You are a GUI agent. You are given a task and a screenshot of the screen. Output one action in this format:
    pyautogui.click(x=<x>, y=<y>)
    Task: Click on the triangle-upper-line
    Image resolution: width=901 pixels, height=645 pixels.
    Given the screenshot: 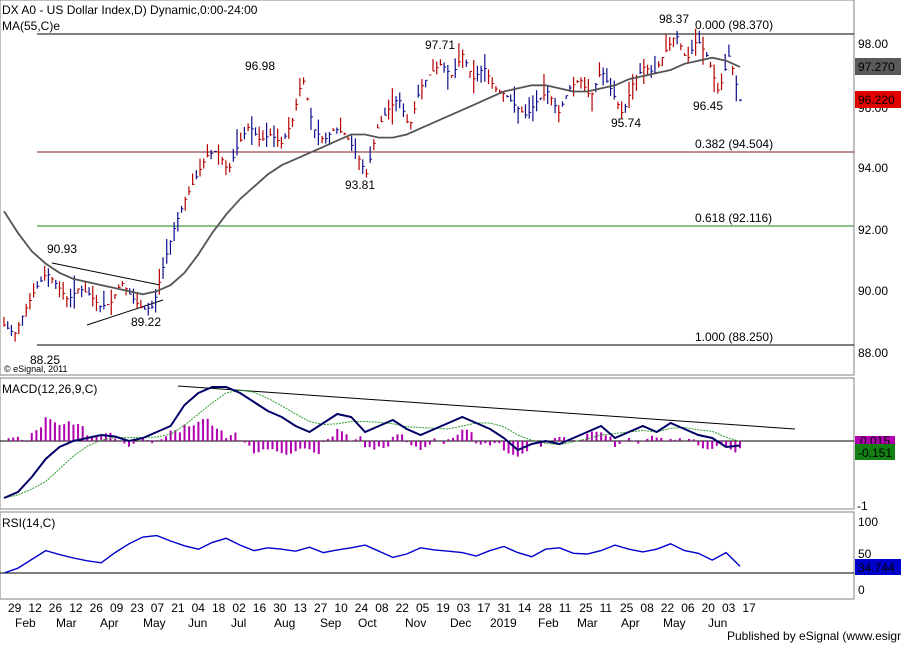 What is the action you would take?
    pyautogui.click(x=106, y=274)
    